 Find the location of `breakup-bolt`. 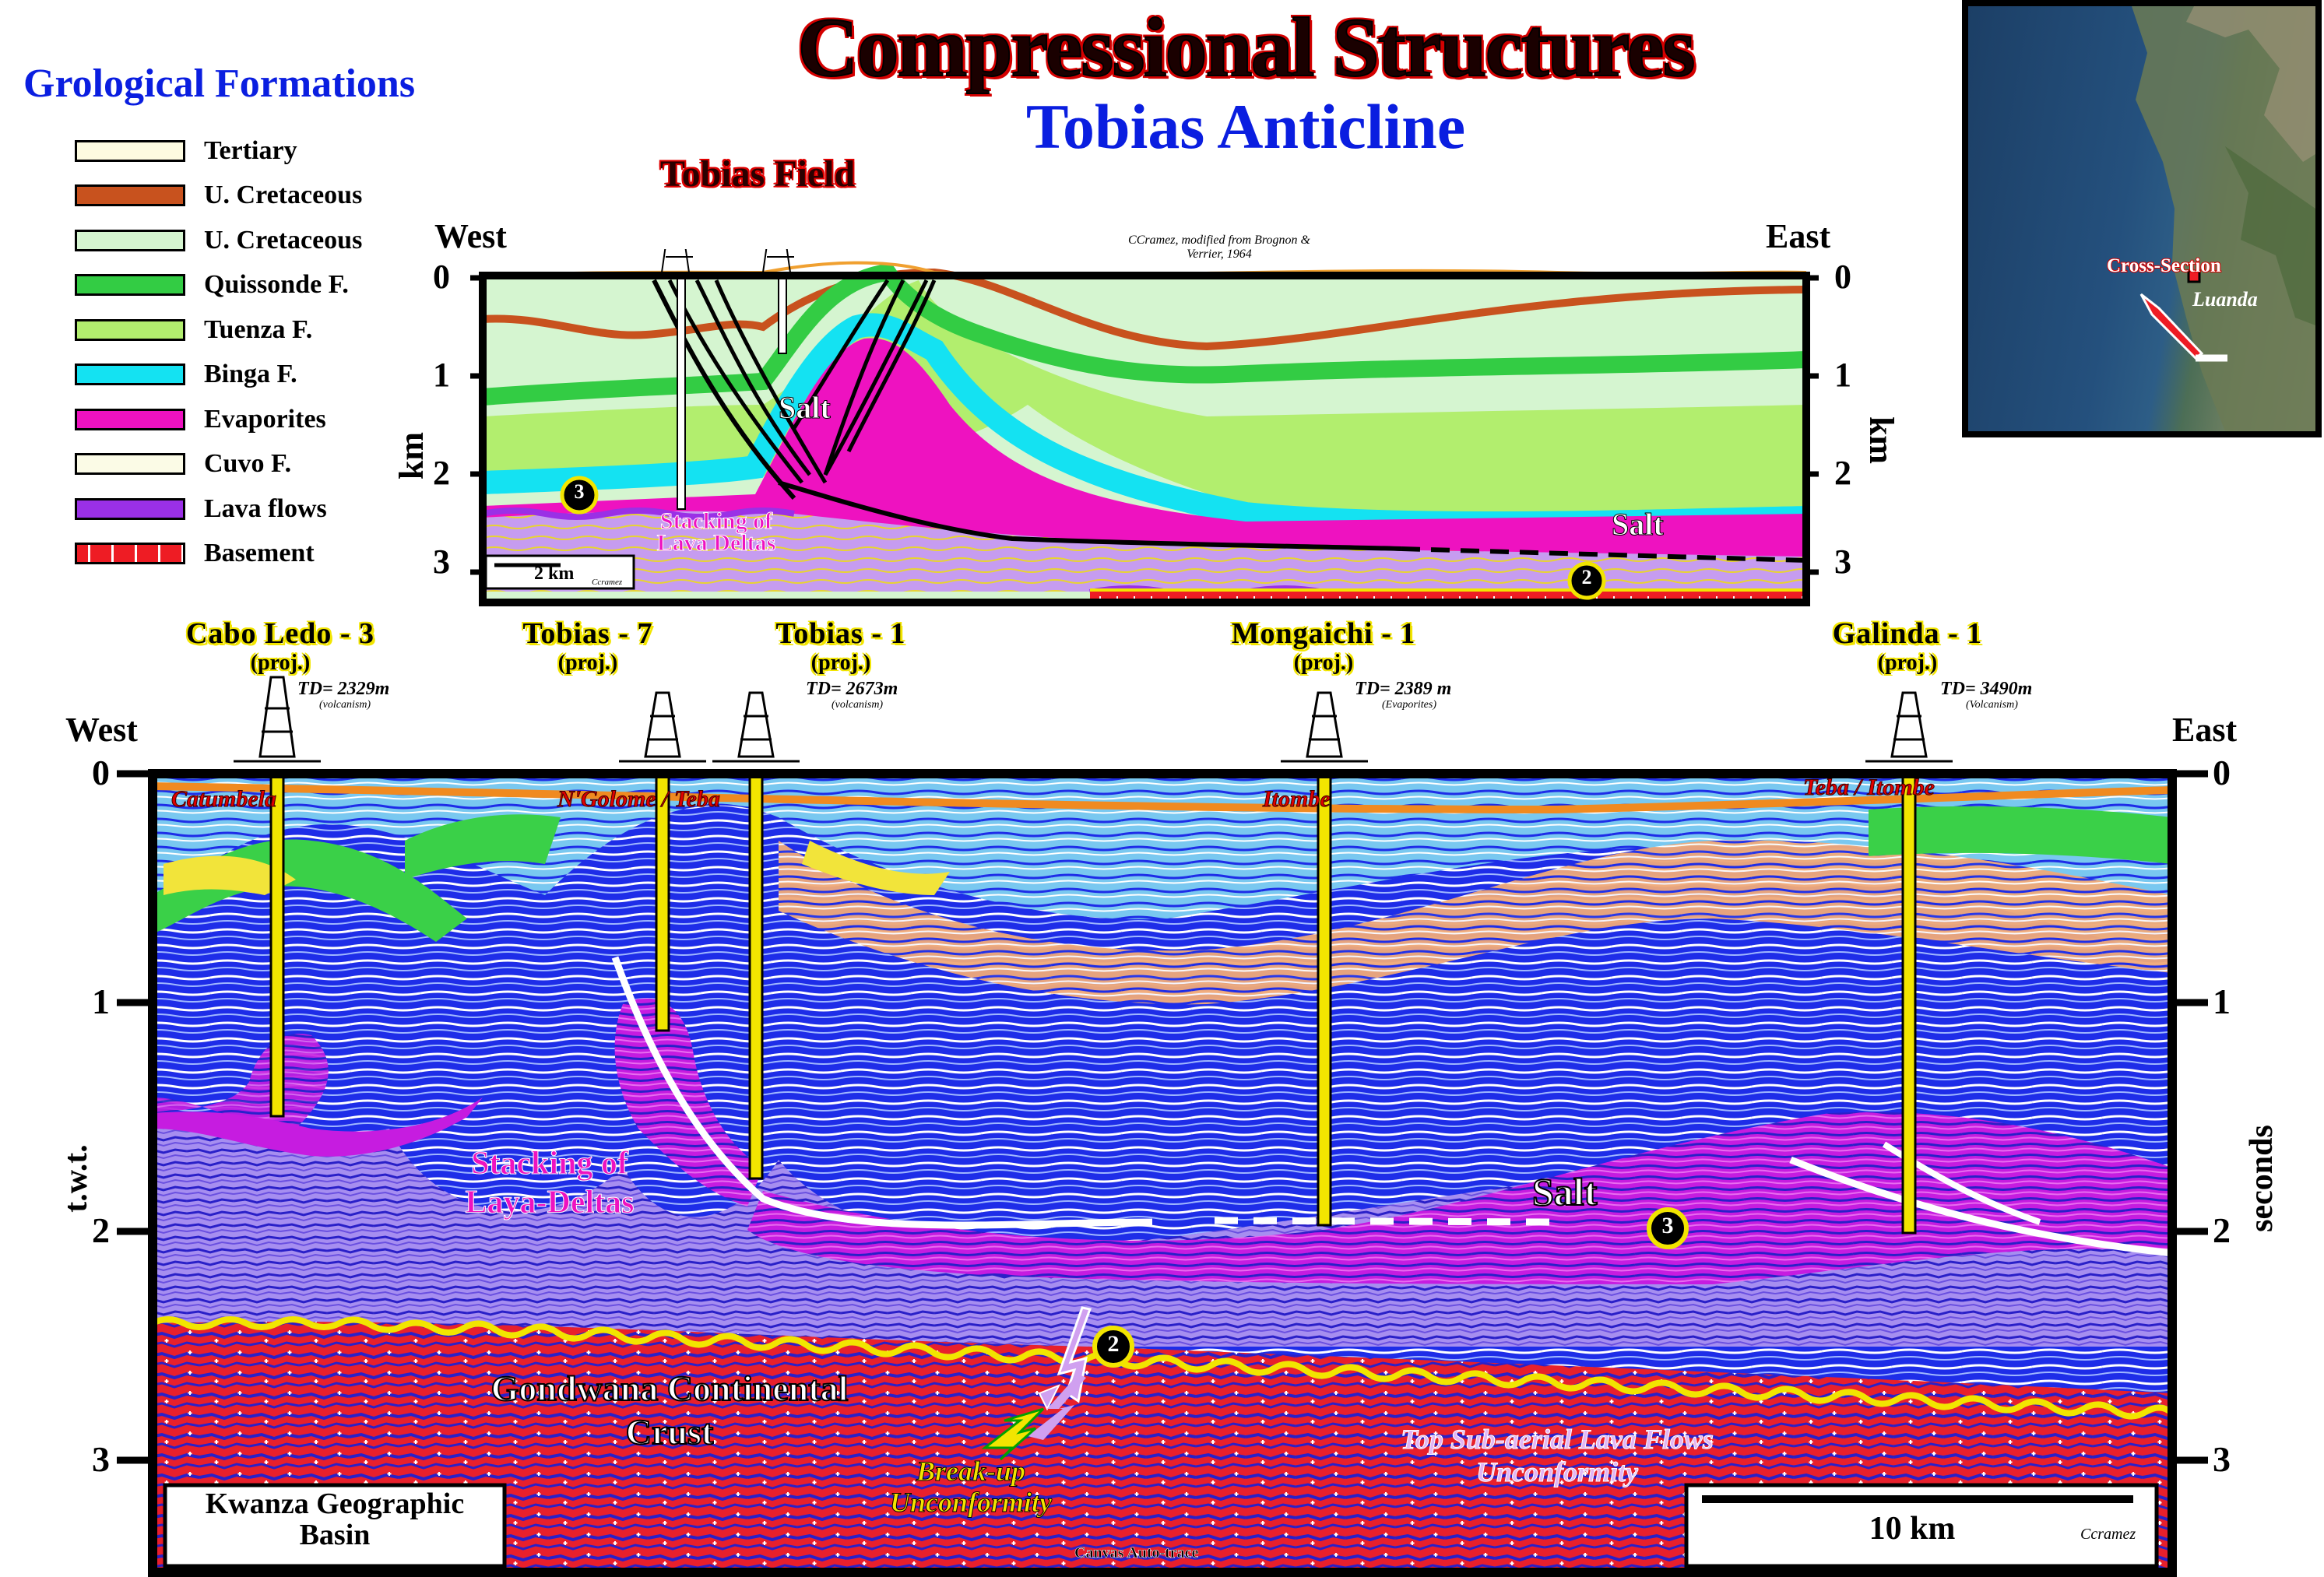

breakup-bolt is located at coordinates (1013, 1434).